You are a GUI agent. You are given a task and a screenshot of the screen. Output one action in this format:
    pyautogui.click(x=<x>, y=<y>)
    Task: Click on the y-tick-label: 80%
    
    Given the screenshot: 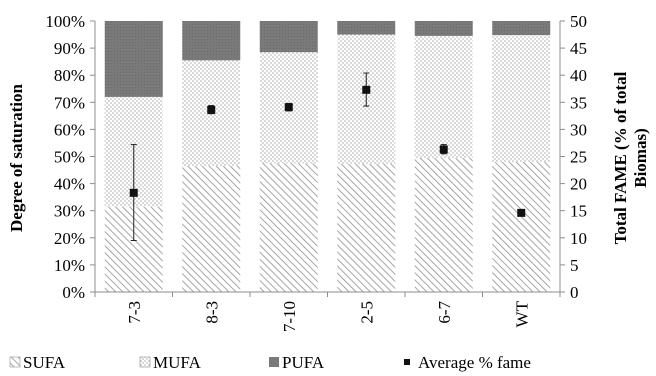 What is the action you would take?
    pyautogui.click(x=69, y=75)
    